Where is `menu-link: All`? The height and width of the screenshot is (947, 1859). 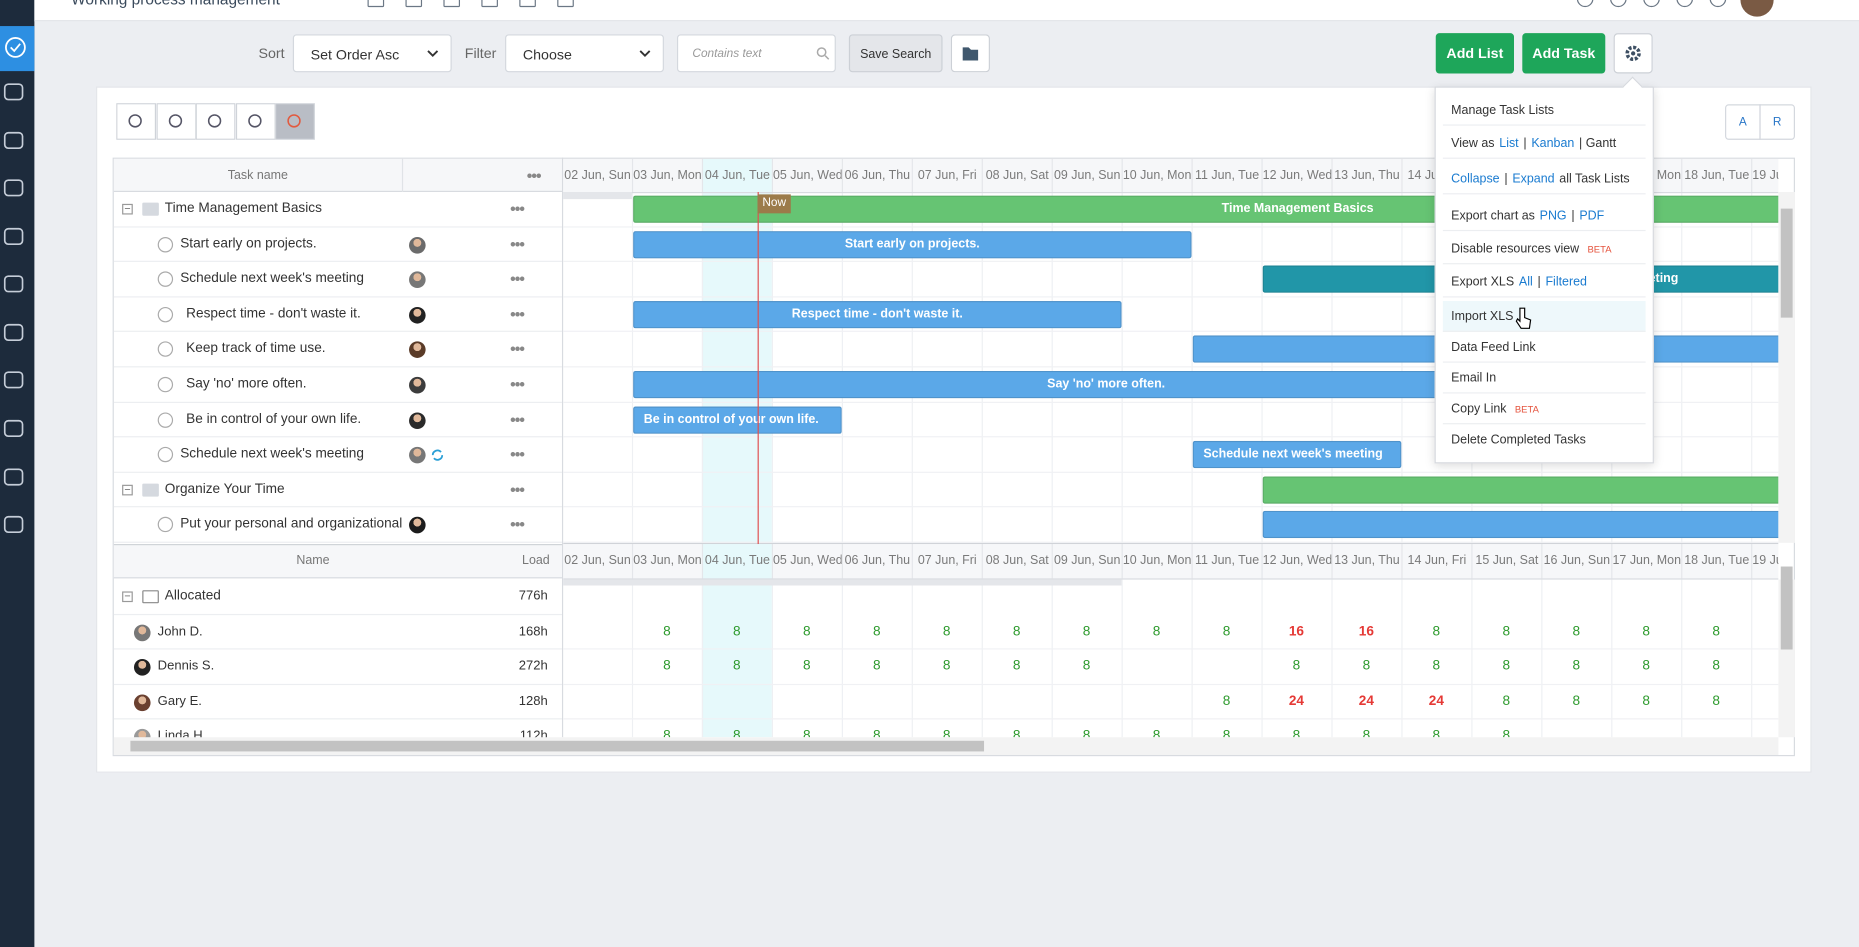
menu-link: All is located at coordinates (1525, 282).